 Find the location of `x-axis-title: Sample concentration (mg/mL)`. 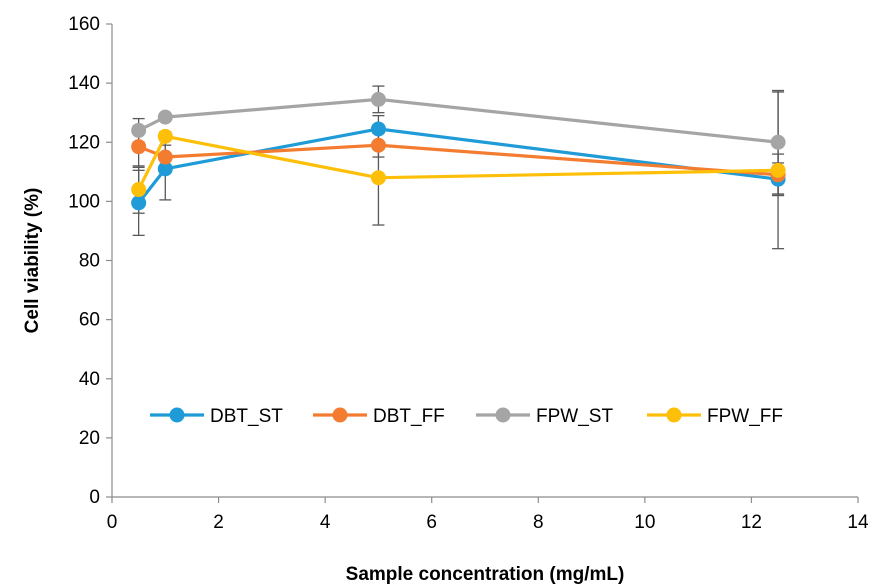

x-axis-title: Sample concentration (mg/mL) is located at coordinates (485, 574).